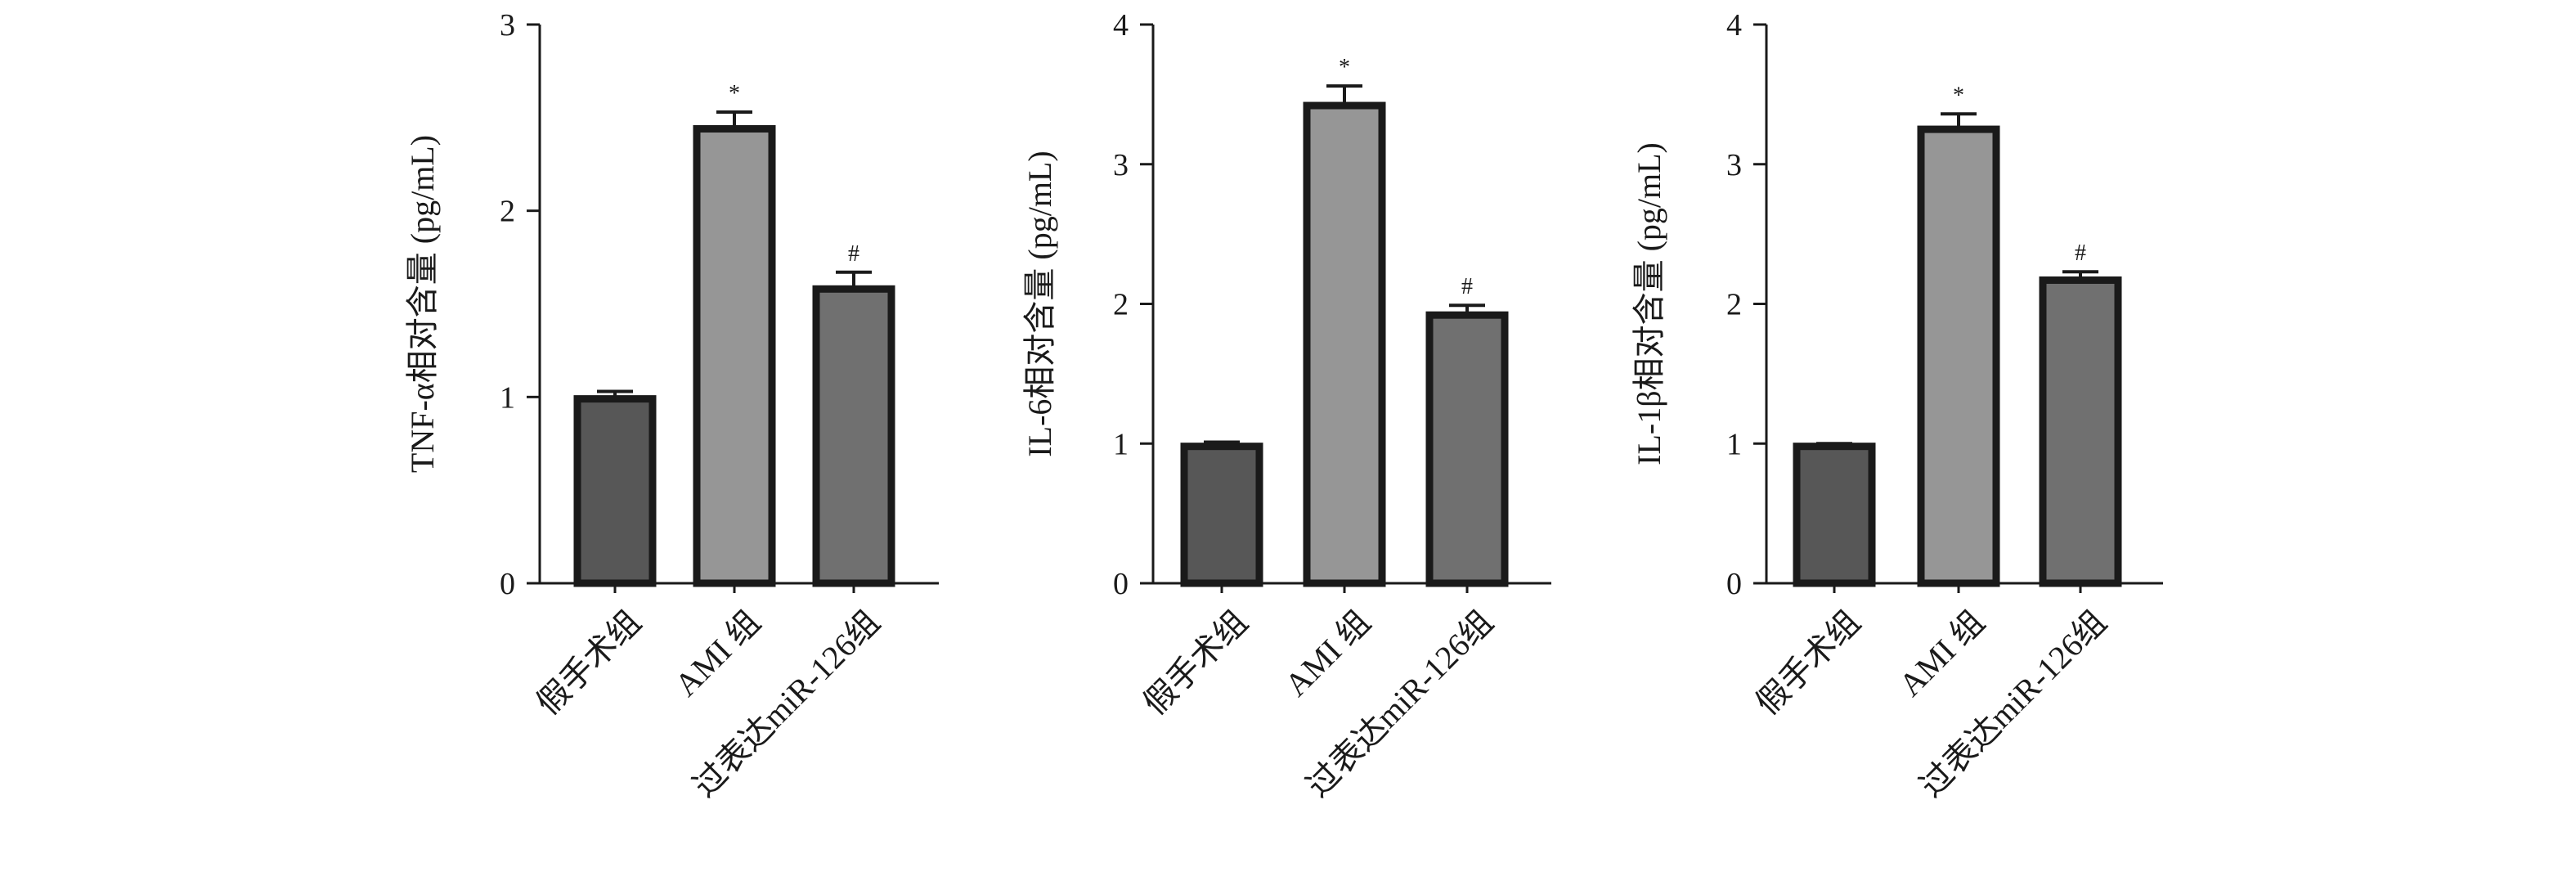 The height and width of the screenshot is (872, 2576). I want to click on y-axis-label: IL-6相对含量 (pg/mL), so click(1039, 303).